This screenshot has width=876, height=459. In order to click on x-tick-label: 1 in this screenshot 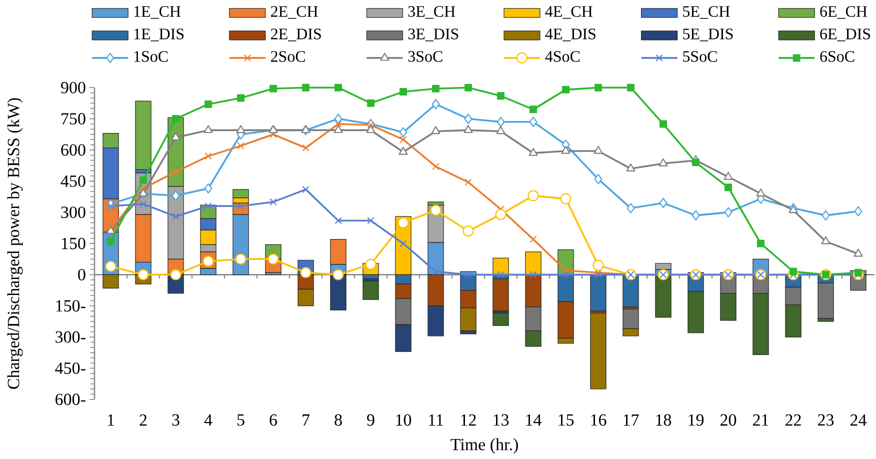, I will do `click(111, 420)`.